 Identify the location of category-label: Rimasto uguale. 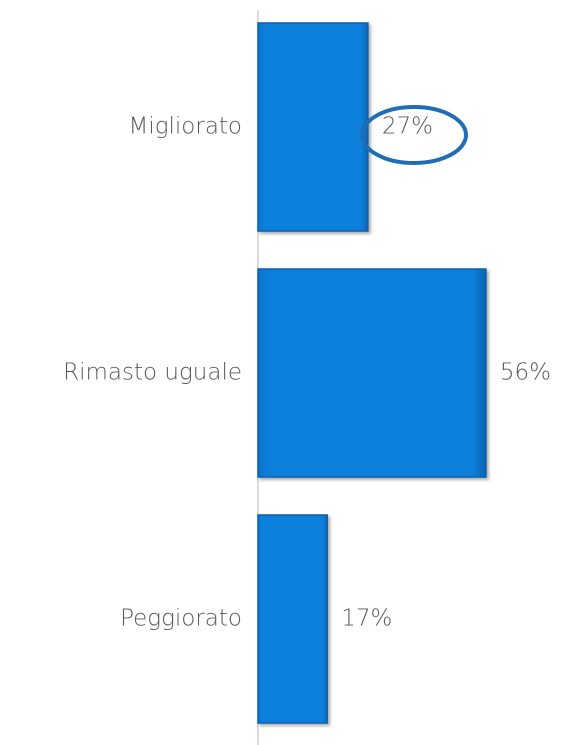
(152, 373).